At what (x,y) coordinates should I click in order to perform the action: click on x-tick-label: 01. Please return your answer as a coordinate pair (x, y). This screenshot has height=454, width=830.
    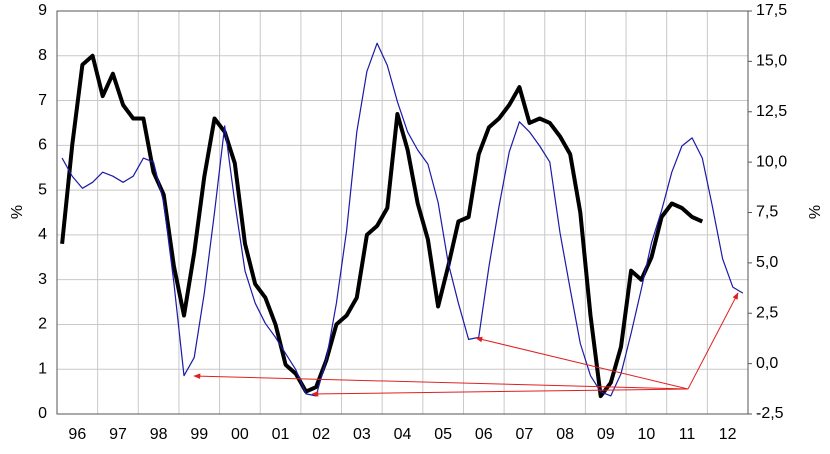
    Looking at the image, I should click on (281, 434).